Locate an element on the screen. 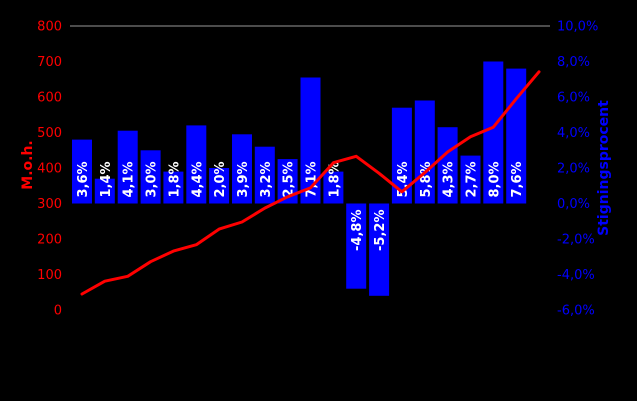 The width and height of the screenshot is (637, 401). right-axis-tick-label: -2,0% is located at coordinates (576, 240).